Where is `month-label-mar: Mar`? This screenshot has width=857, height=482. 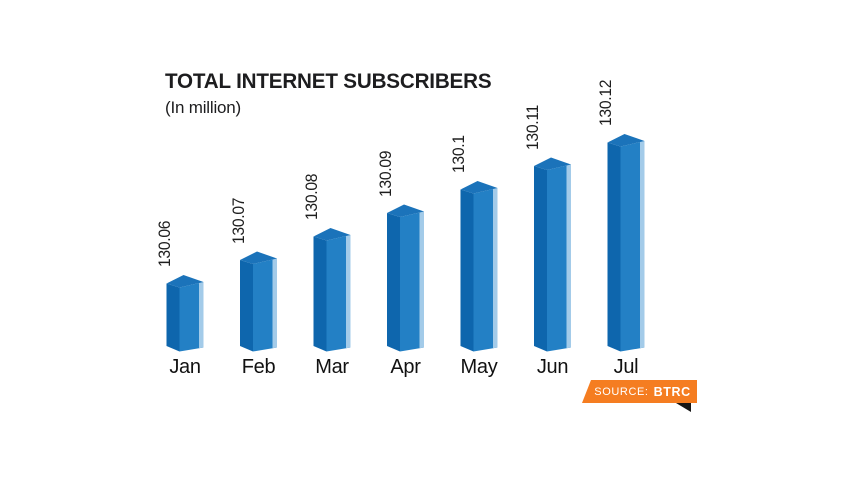 month-label-mar: Mar is located at coordinates (332, 367).